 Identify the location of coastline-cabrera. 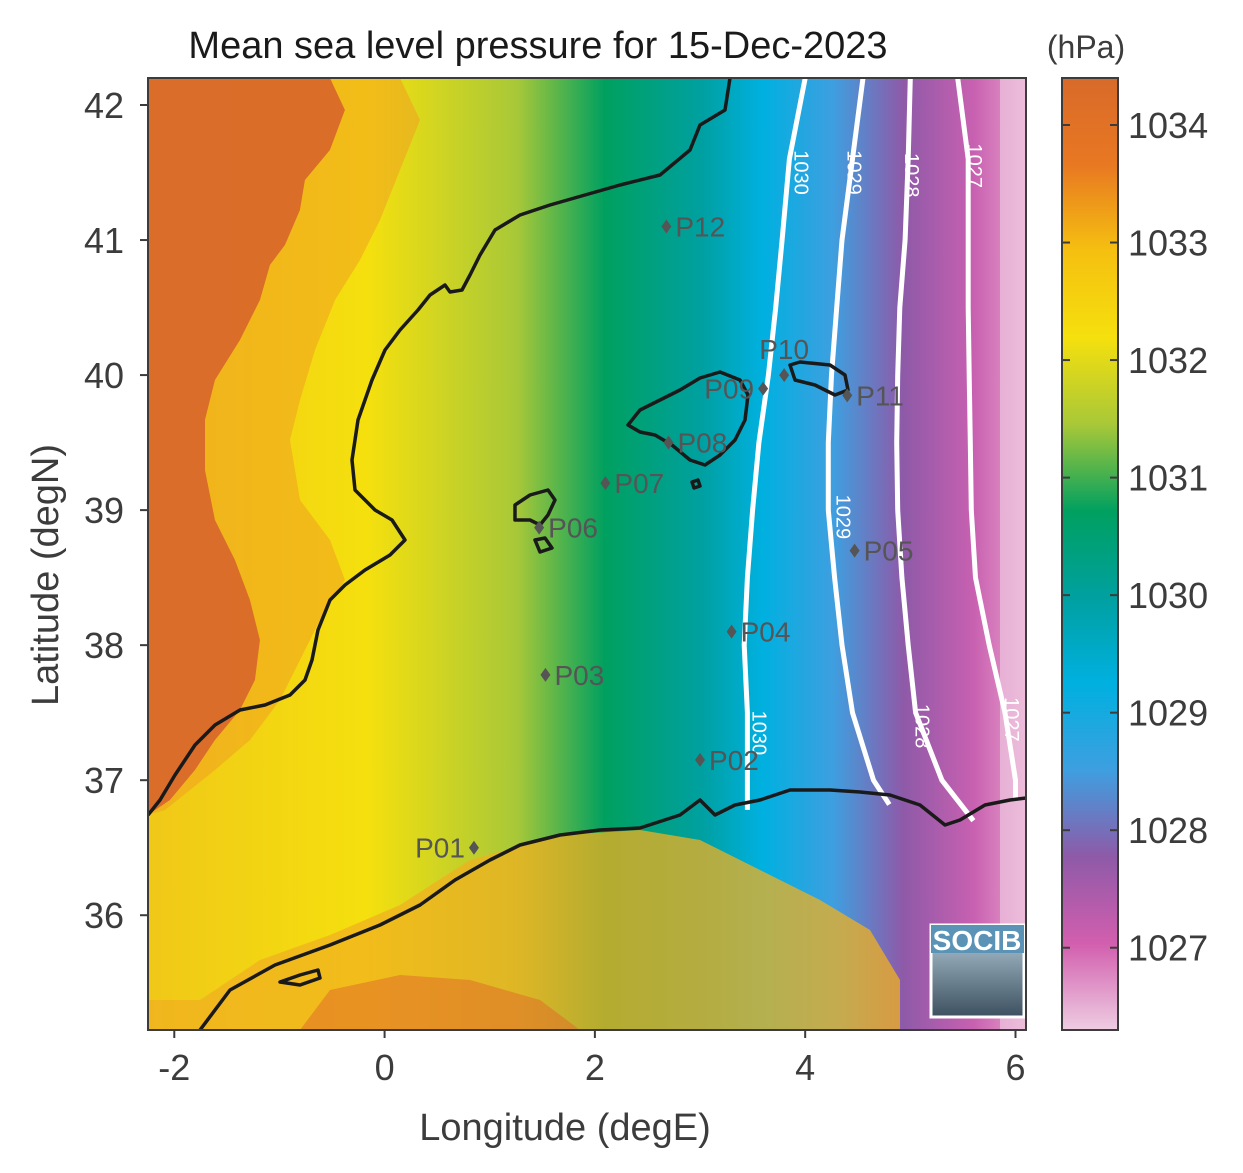
(696, 484).